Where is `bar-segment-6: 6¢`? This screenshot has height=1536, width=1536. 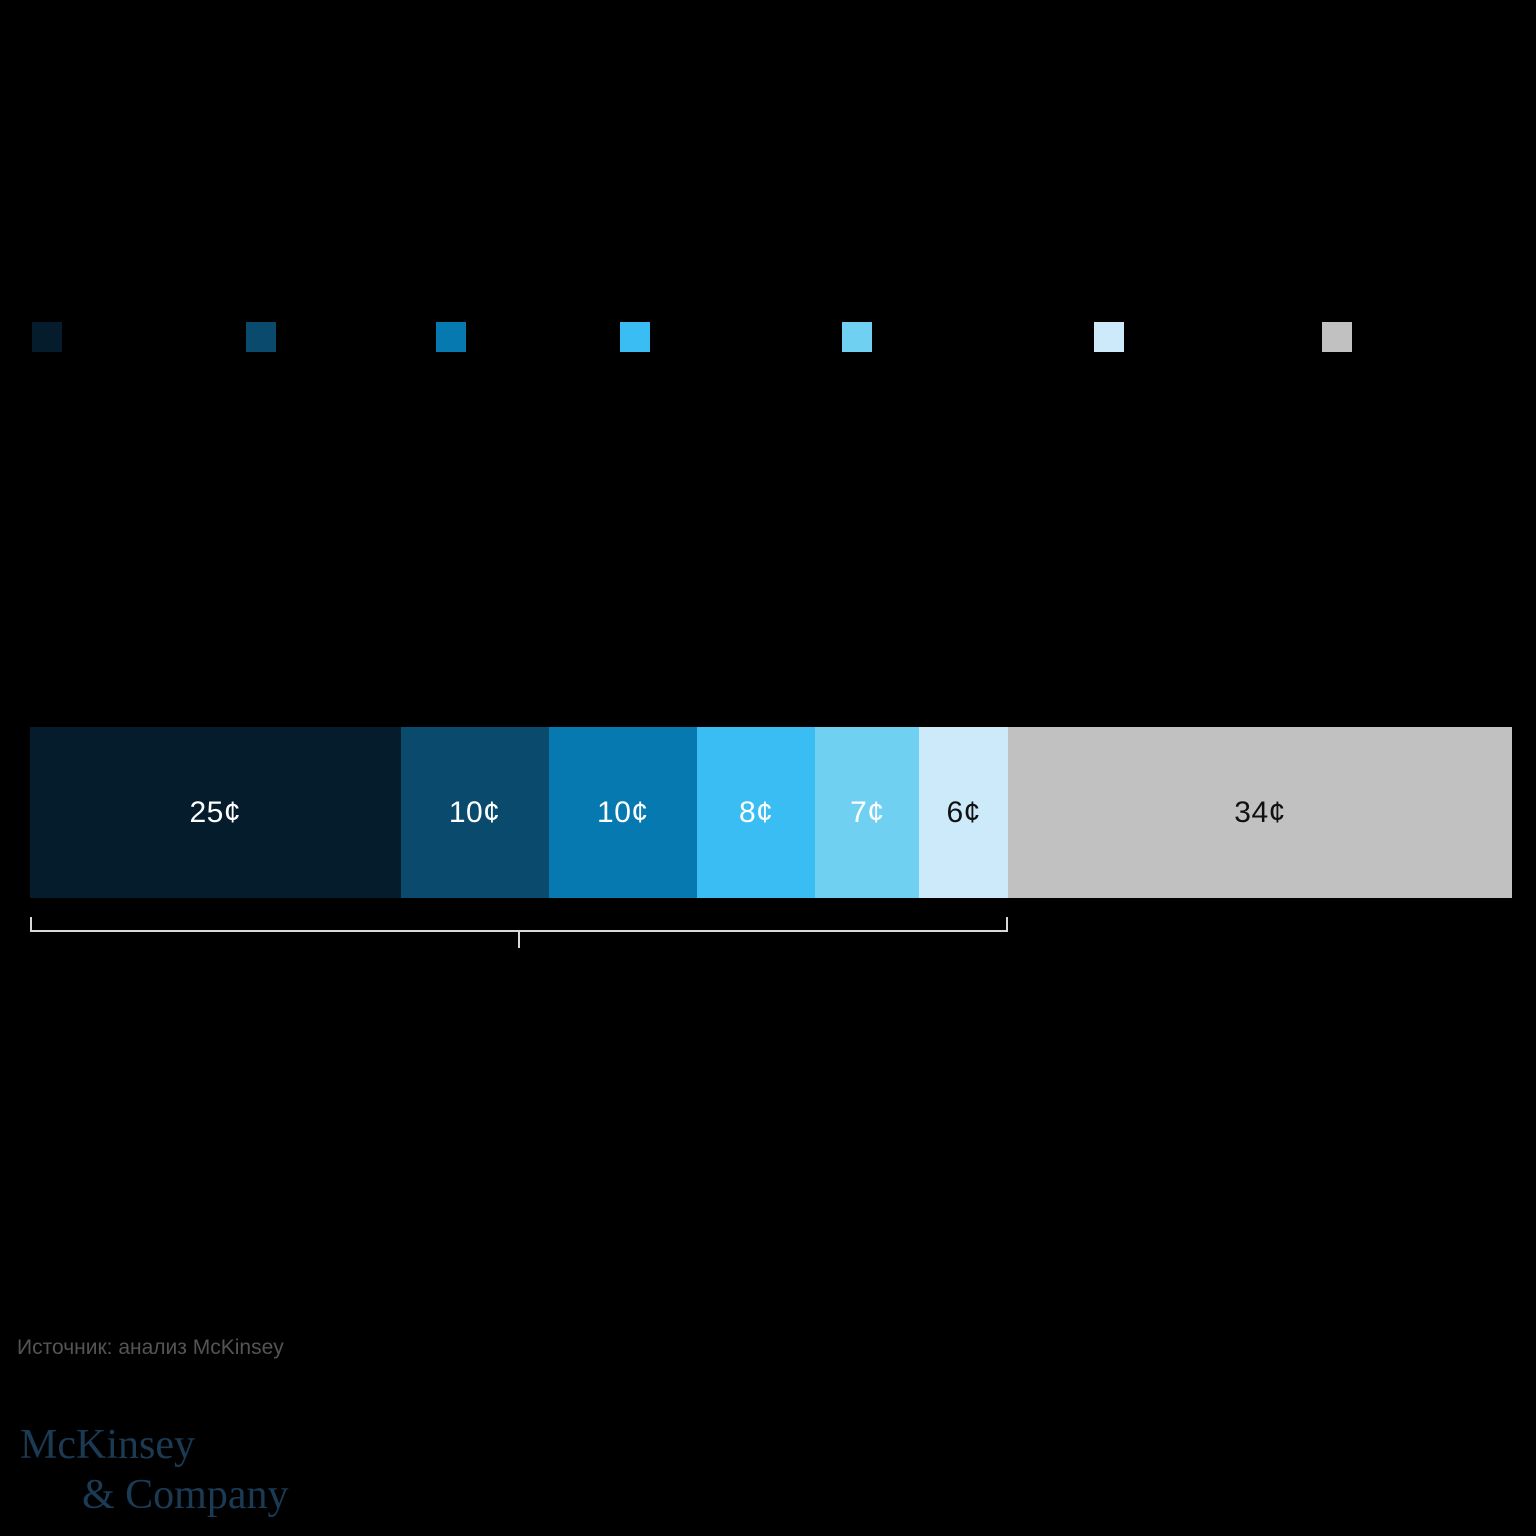 bar-segment-6: 6¢ is located at coordinates (964, 812).